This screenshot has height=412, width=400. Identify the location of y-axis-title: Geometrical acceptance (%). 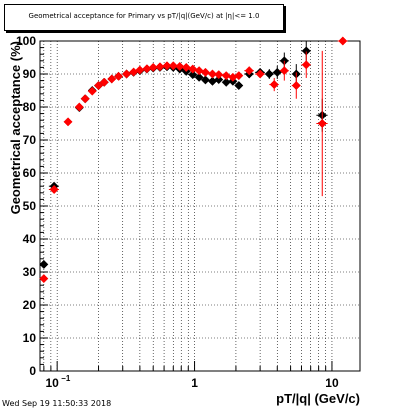
(15, 127).